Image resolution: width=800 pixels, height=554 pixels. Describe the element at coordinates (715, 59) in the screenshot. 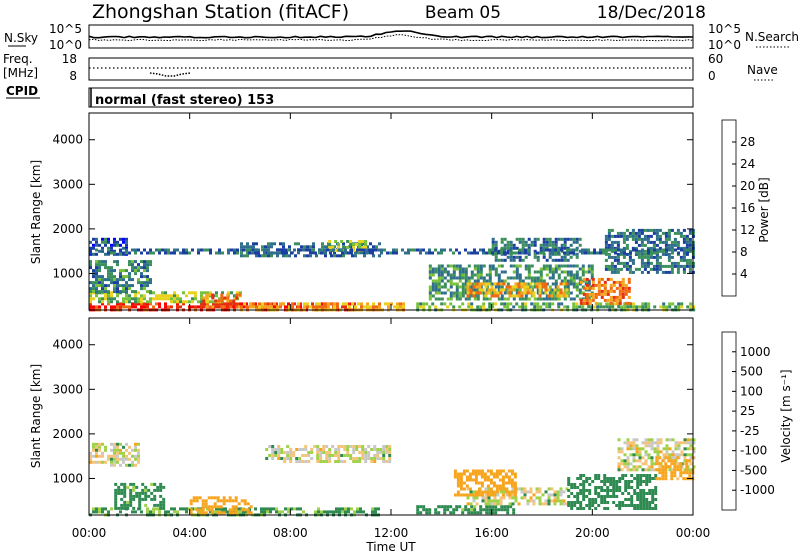

I see `nave-tick-top: 60` at that location.